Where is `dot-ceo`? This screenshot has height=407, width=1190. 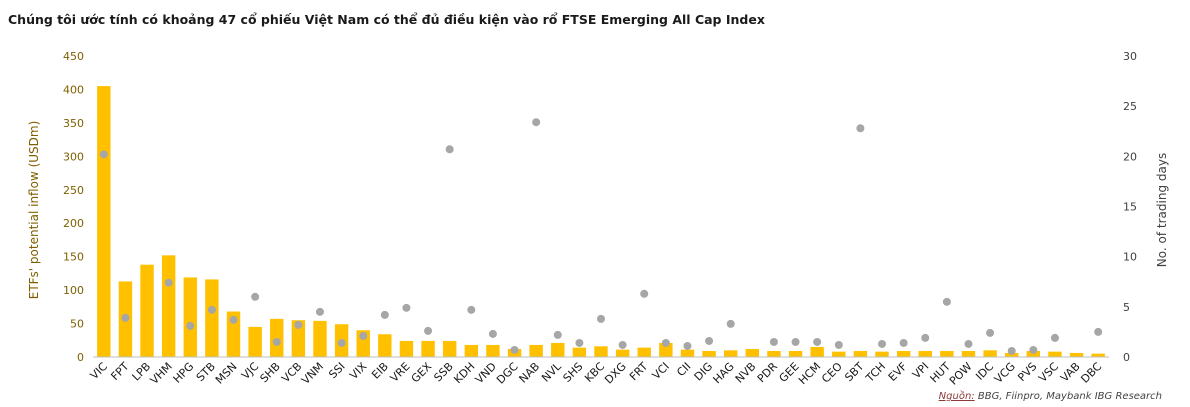
dot-ceo is located at coordinates (838, 344).